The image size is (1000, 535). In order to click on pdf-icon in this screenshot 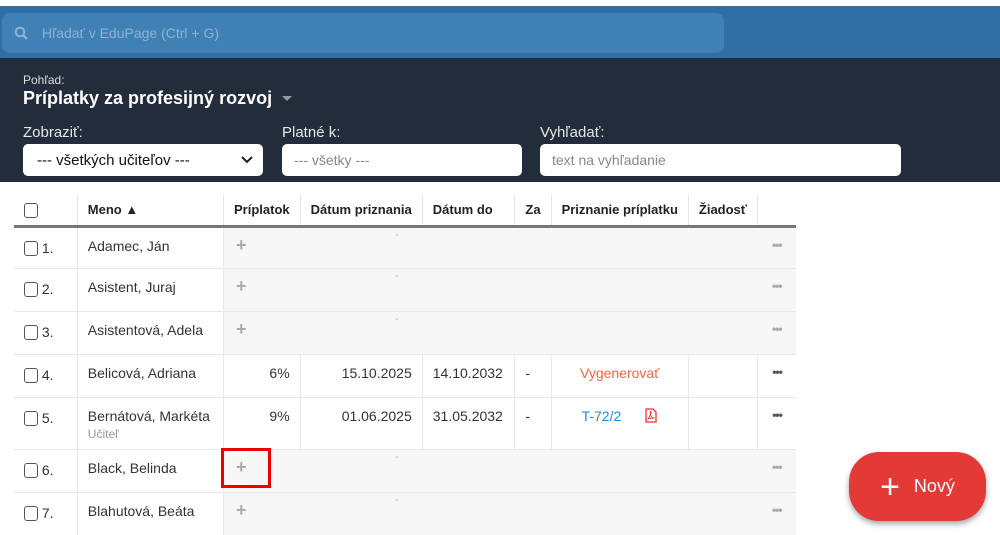, I will do `click(651, 415)`.